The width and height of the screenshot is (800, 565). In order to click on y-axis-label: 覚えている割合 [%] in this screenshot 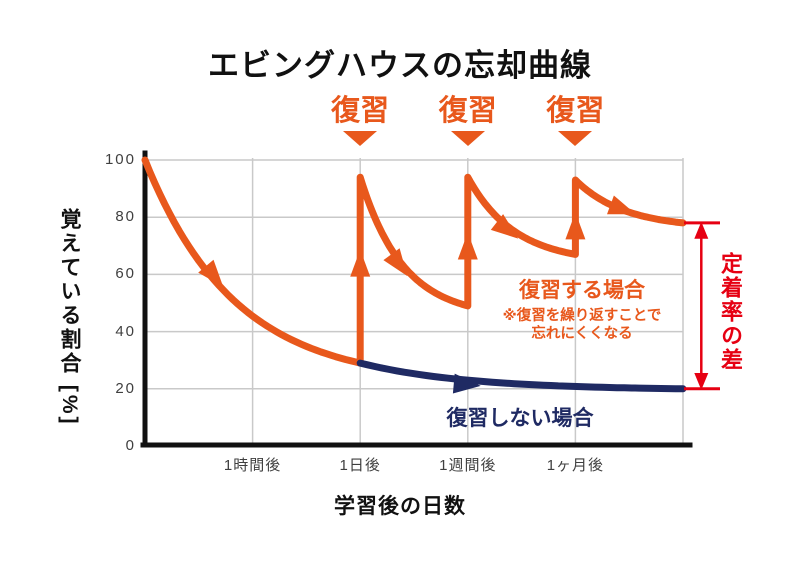, I will do `click(69, 317)`.